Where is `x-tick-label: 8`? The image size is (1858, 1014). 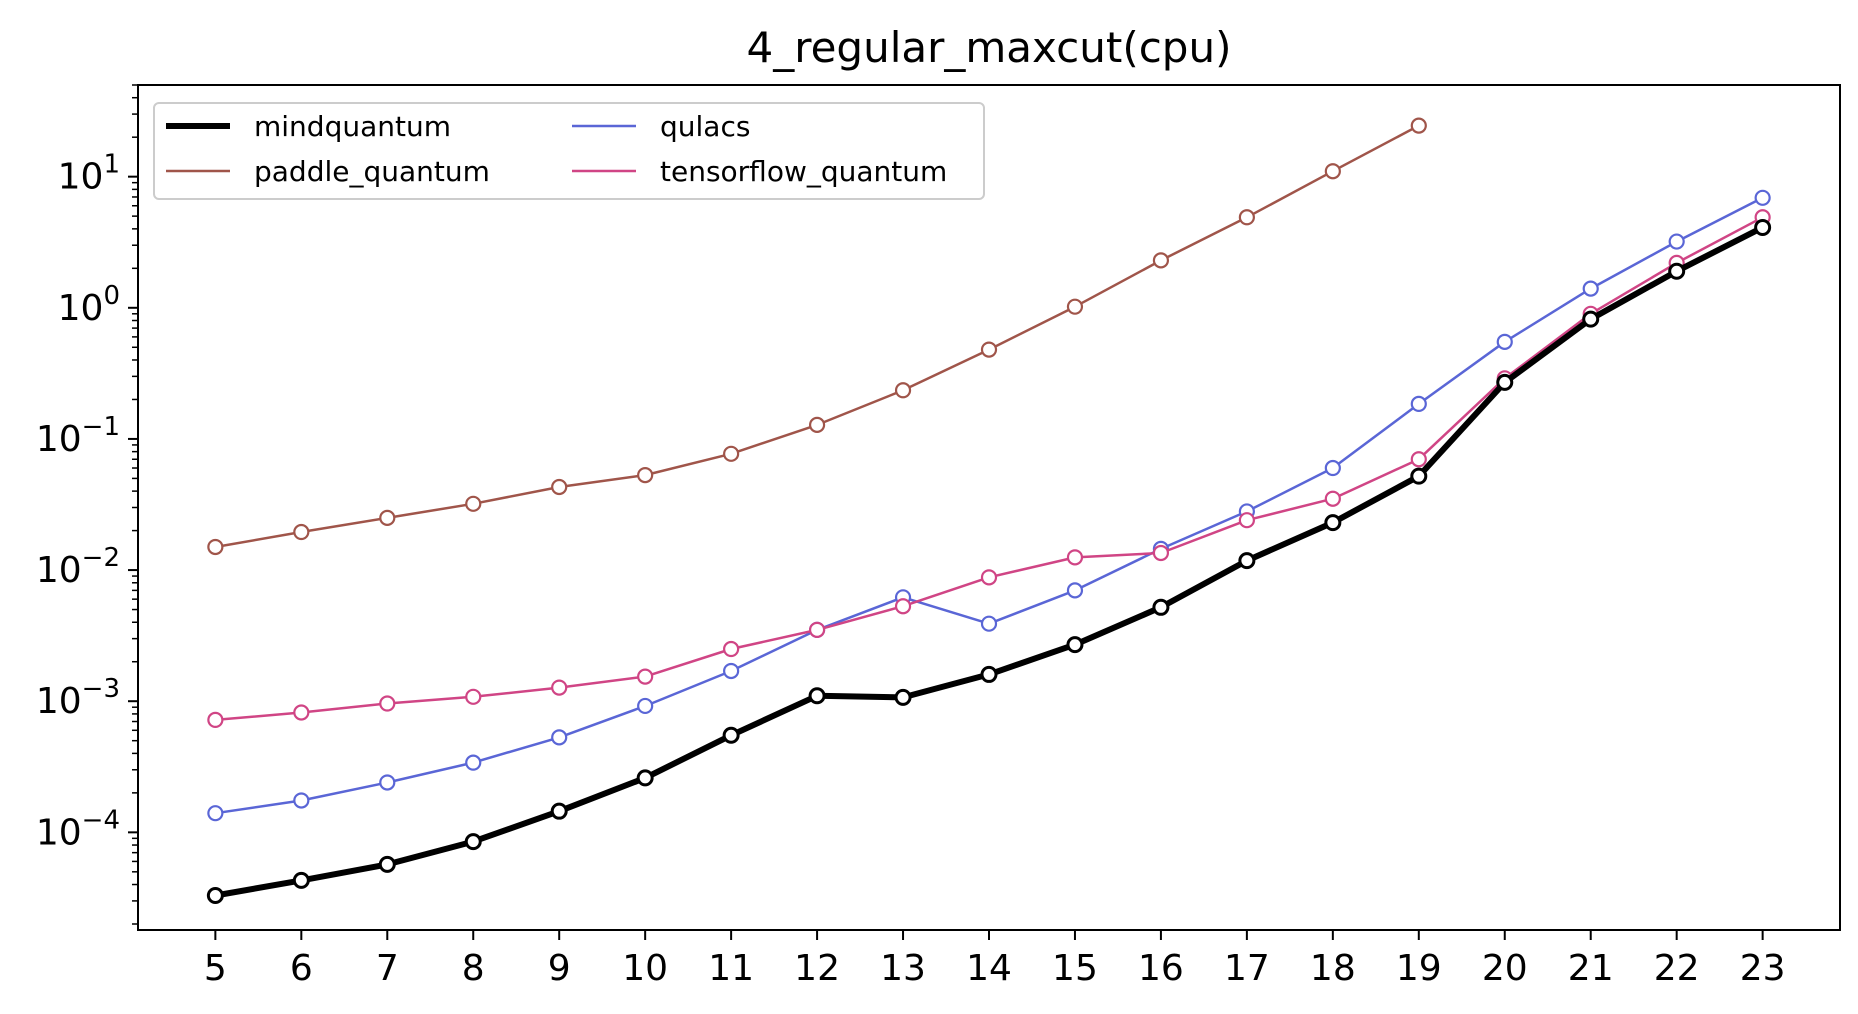 x-tick-label: 8 is located at coordinates (473, 968).